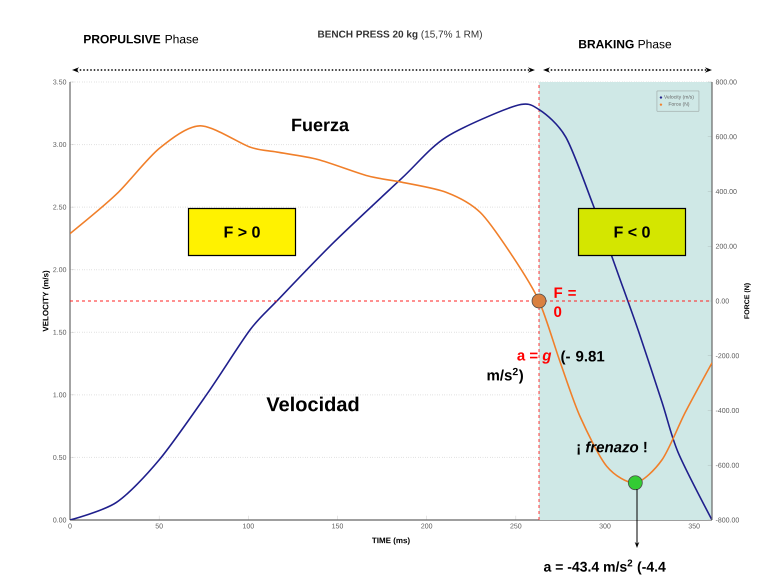 The height and width of the screenshot is (580, 769). What do you see at coordinates (46, 301) in the screenshot?
I see `y-axis-title: VELOCITY (m/s)` at bounding box center [46, 301].